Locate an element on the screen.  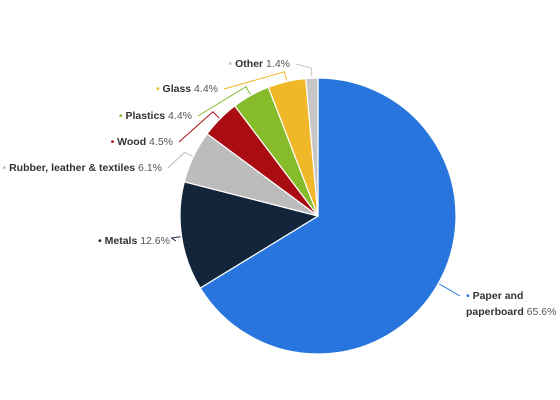
data-label-metals: • Metals 12.6% is located at coordinates (134, 241).